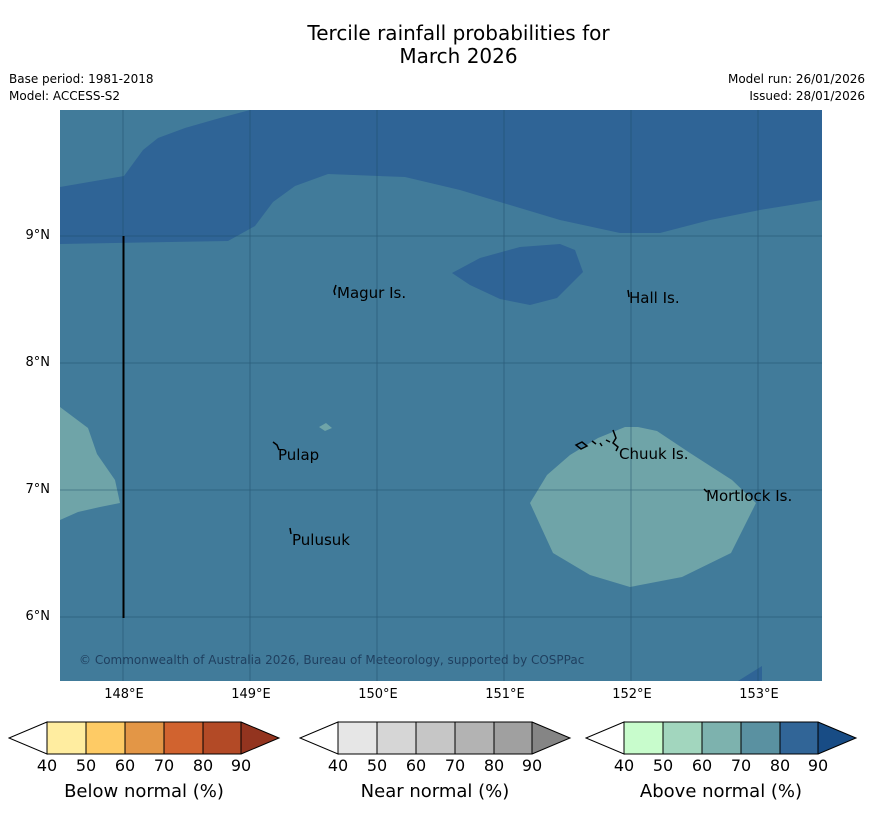  Describe the element at coordinates (319, 738) in the screenshot. I see `near-extend-low` at that location.